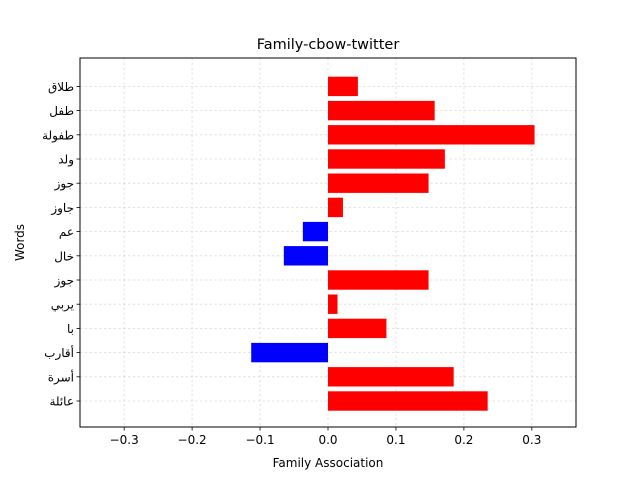 This screenshot has width=640, height=480. Describe the element at coordinates (70, 329) in the screenshot. I see `y-tick-label: با` at that location.